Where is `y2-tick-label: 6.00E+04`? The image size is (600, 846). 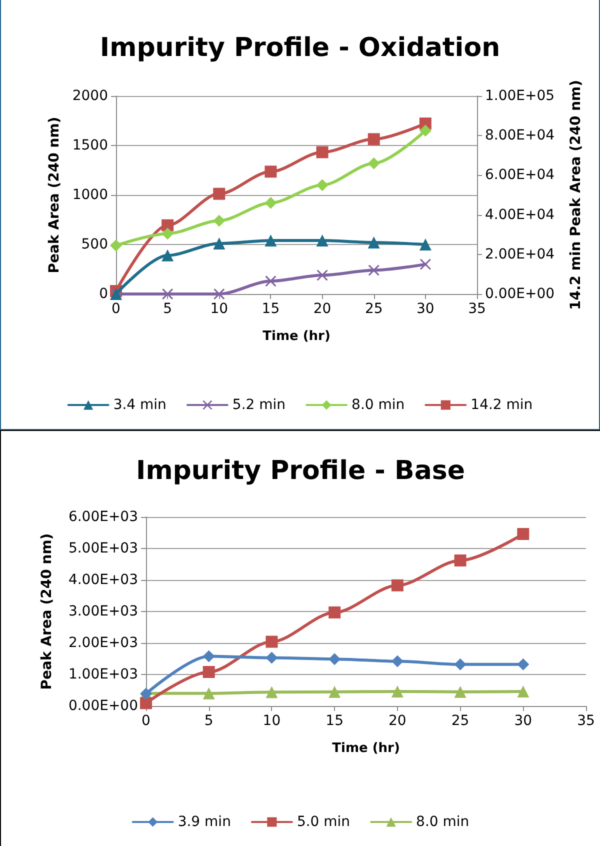
y2-tick-label: 6.00E+04 is located at coordinates (520, 175).